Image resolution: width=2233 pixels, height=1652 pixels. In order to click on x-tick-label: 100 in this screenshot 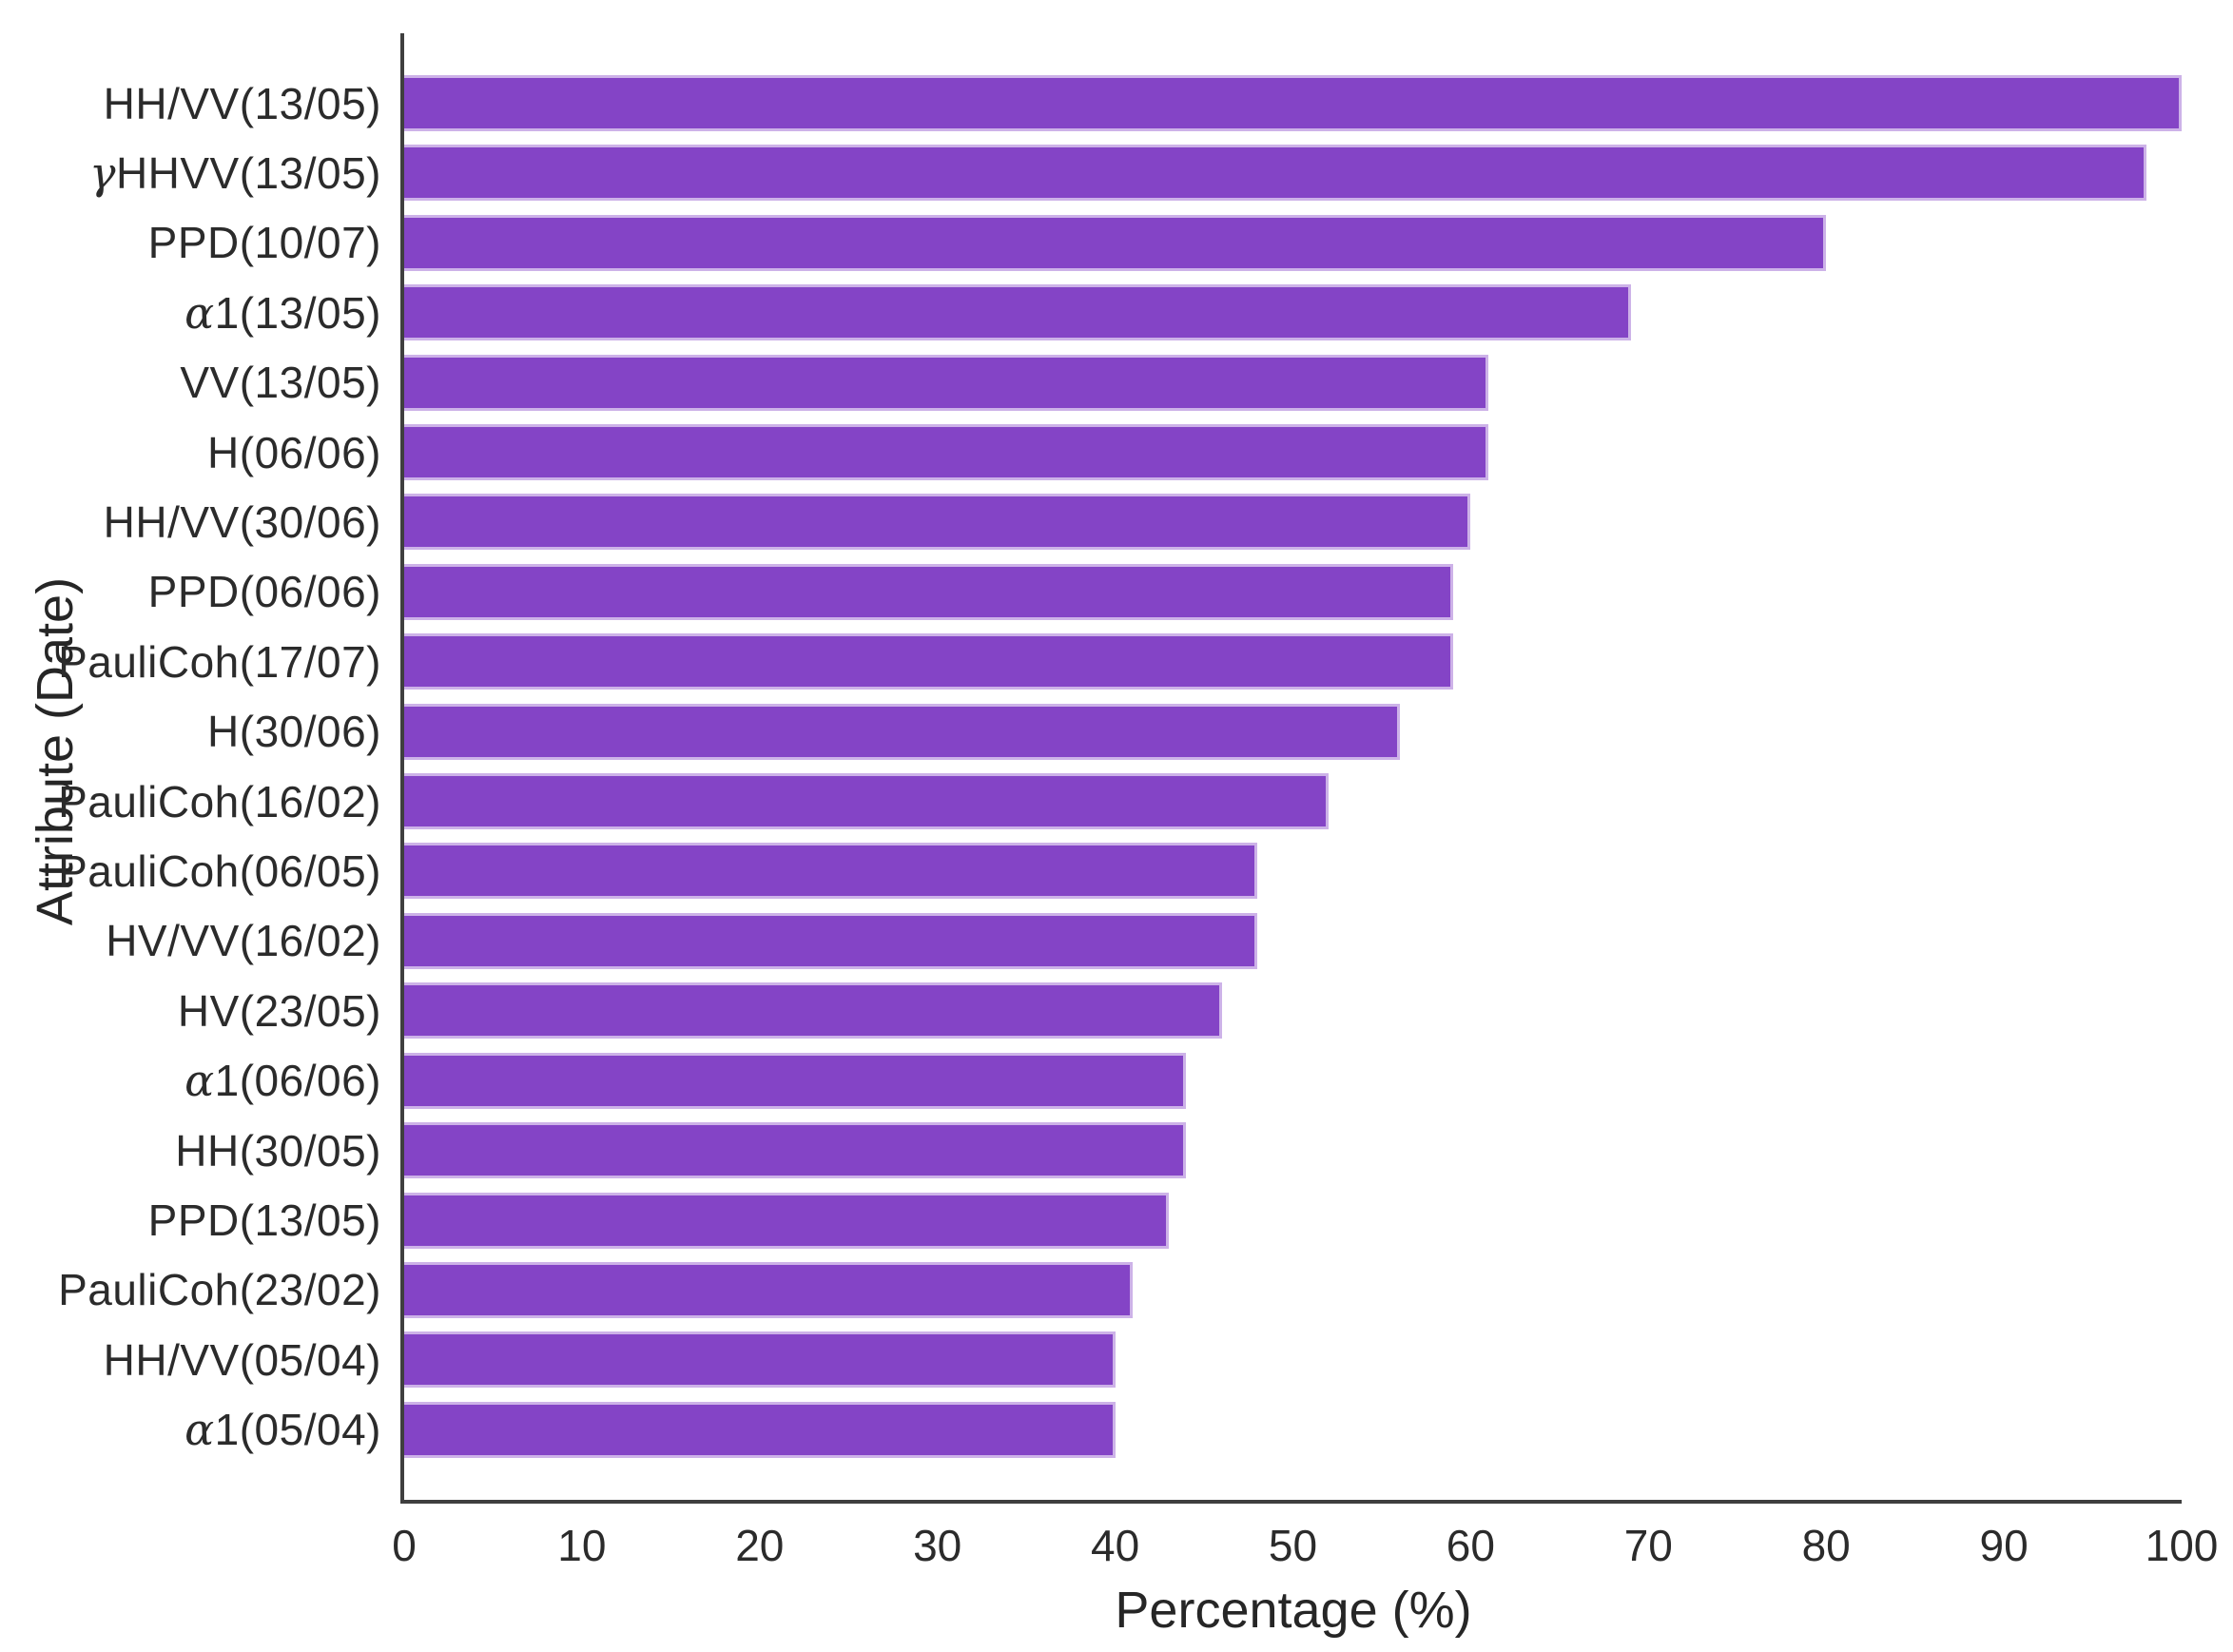, I will do `click(2182, 1545)`.